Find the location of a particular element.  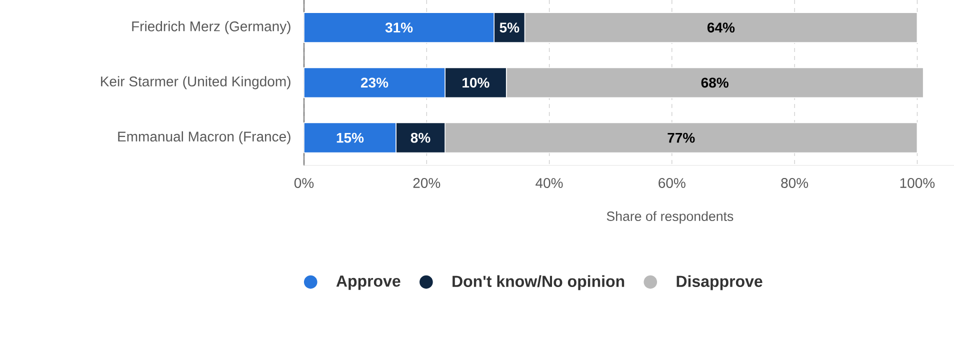

legend-label: Don't know/No opinion is located at coordinates (538, 282).